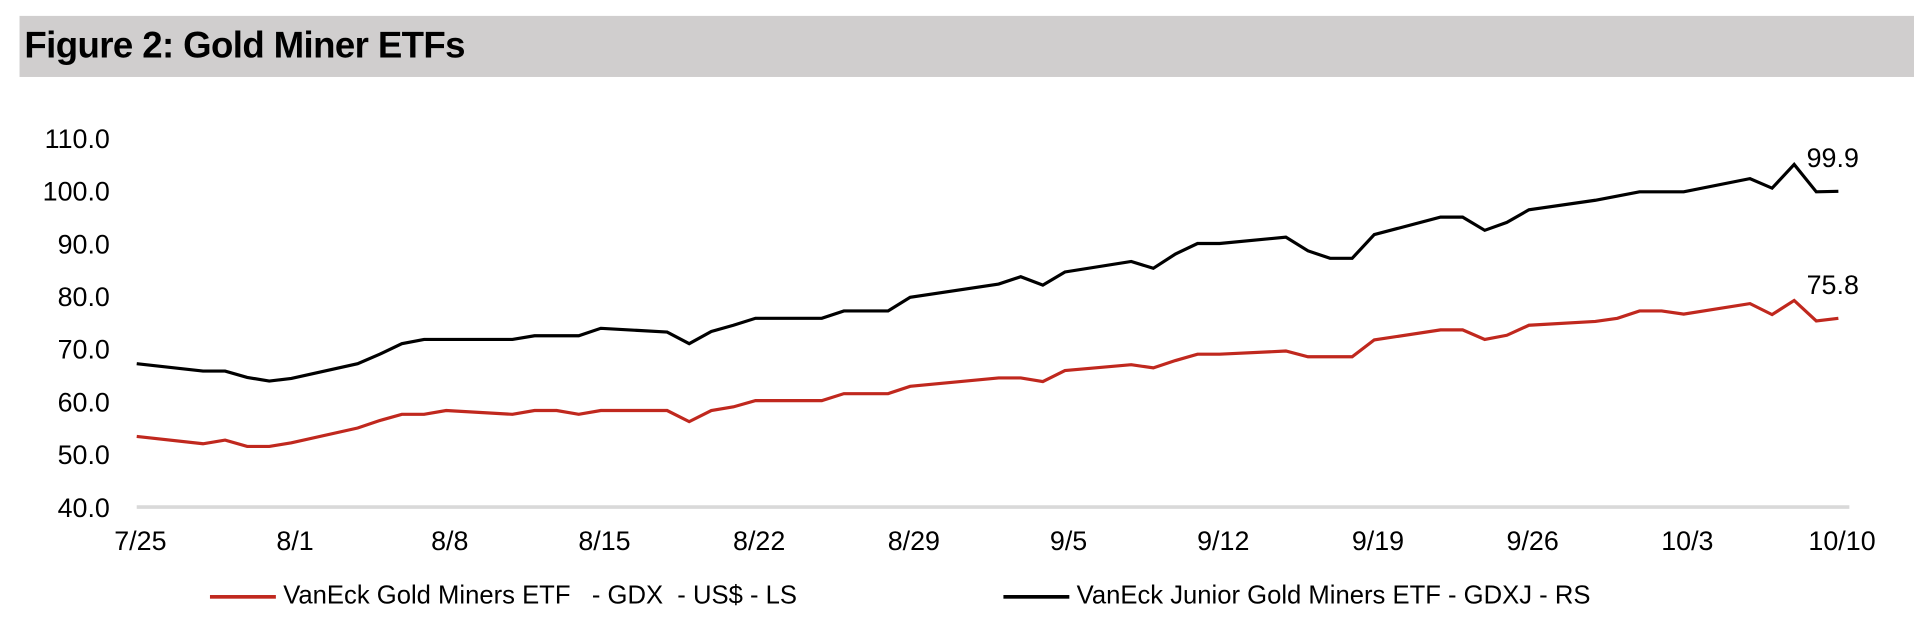  Describe the element at coordinates (1841, 541) in the screenshot. I see `x-tick-label: 10/10` at that location.